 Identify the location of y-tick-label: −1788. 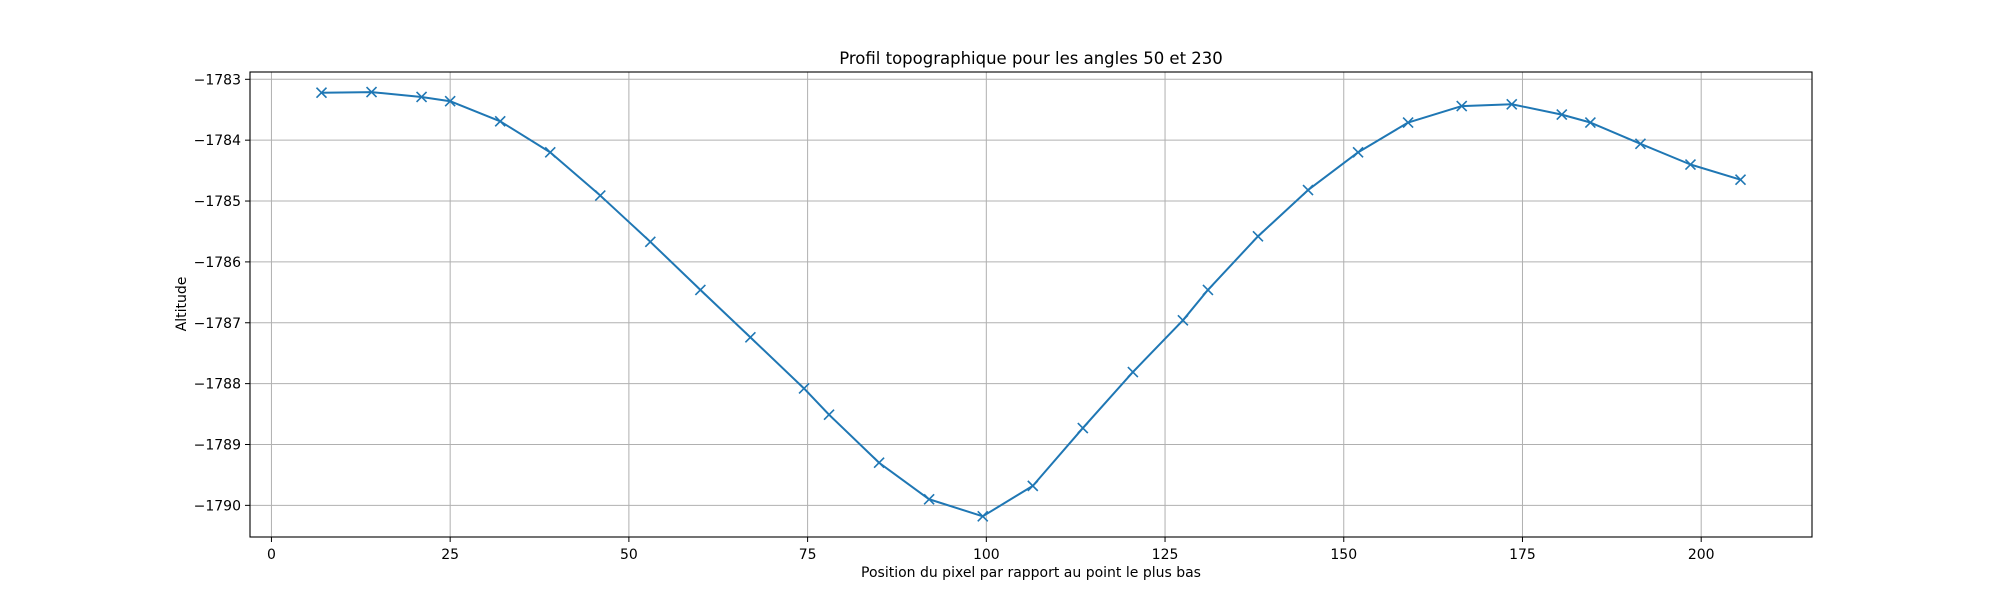
(217, 385).